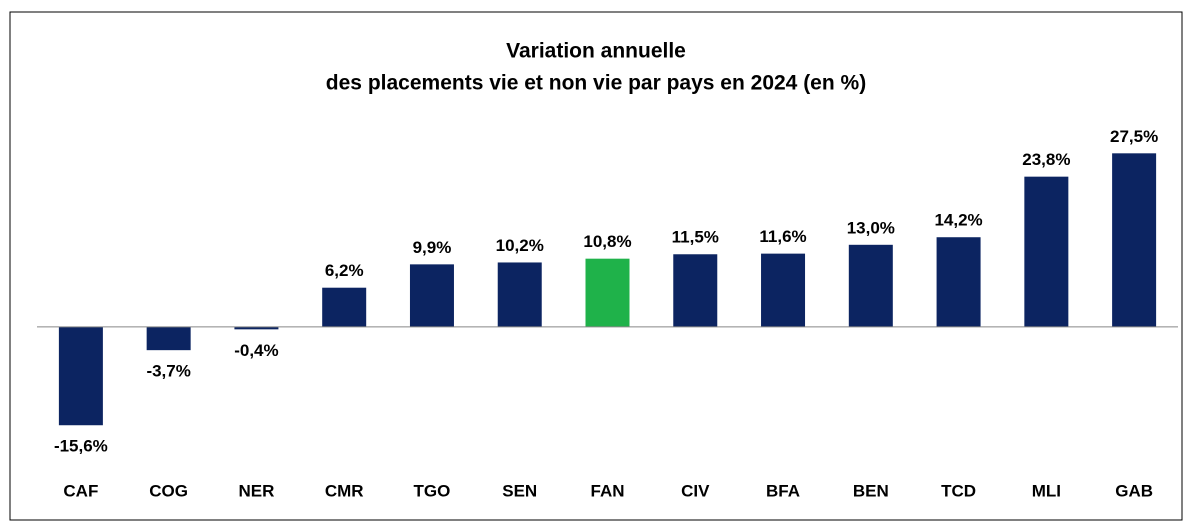  I want to click on chart-title: Variation annuelle, so click(596, 51).